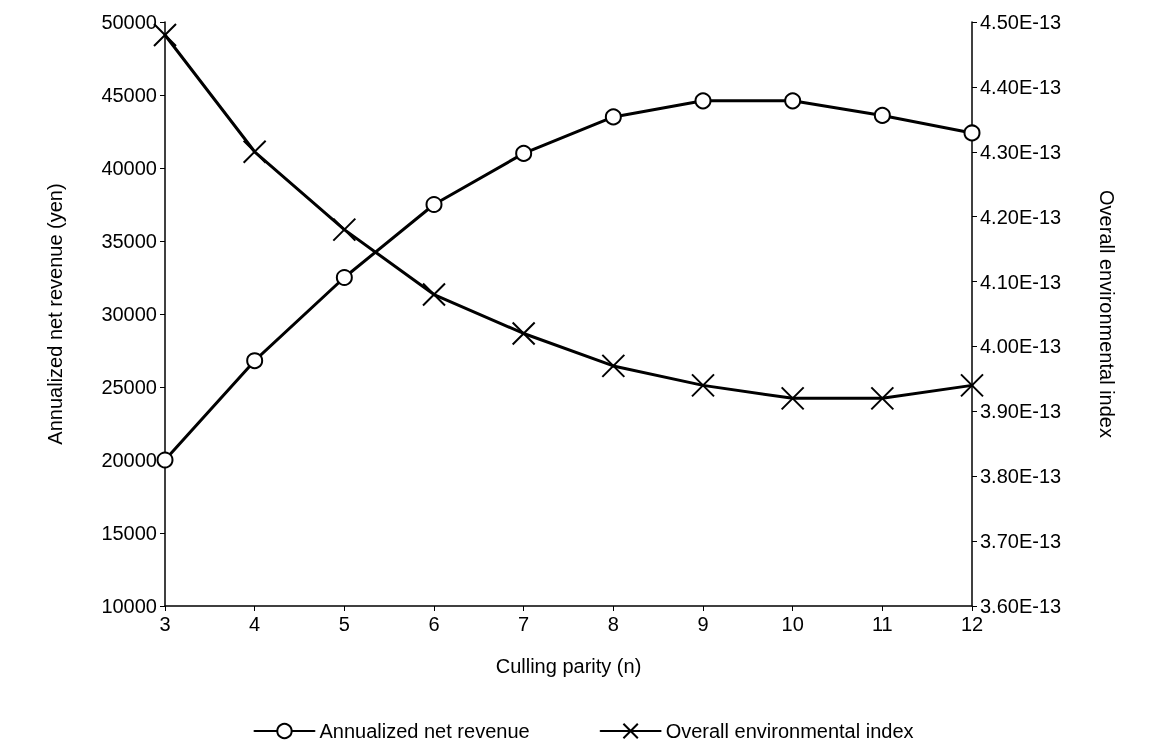 This screenshot has height=754, width=1167. What do you see at coordinates (703, 624) in the screenshot?
I see `x-tick-label: 9` at bounding box center [703, 624].